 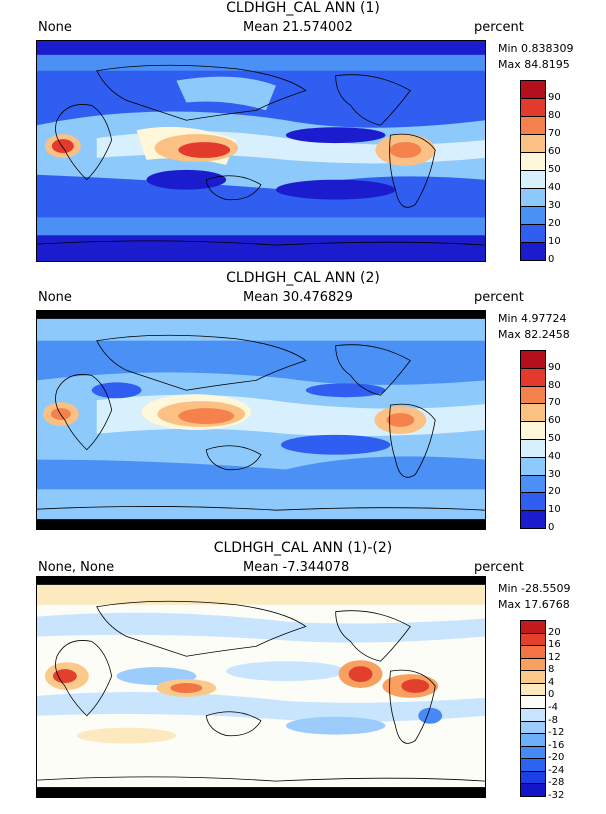 I want to click on colorbar-label: 12, so click(x=554, y=657).